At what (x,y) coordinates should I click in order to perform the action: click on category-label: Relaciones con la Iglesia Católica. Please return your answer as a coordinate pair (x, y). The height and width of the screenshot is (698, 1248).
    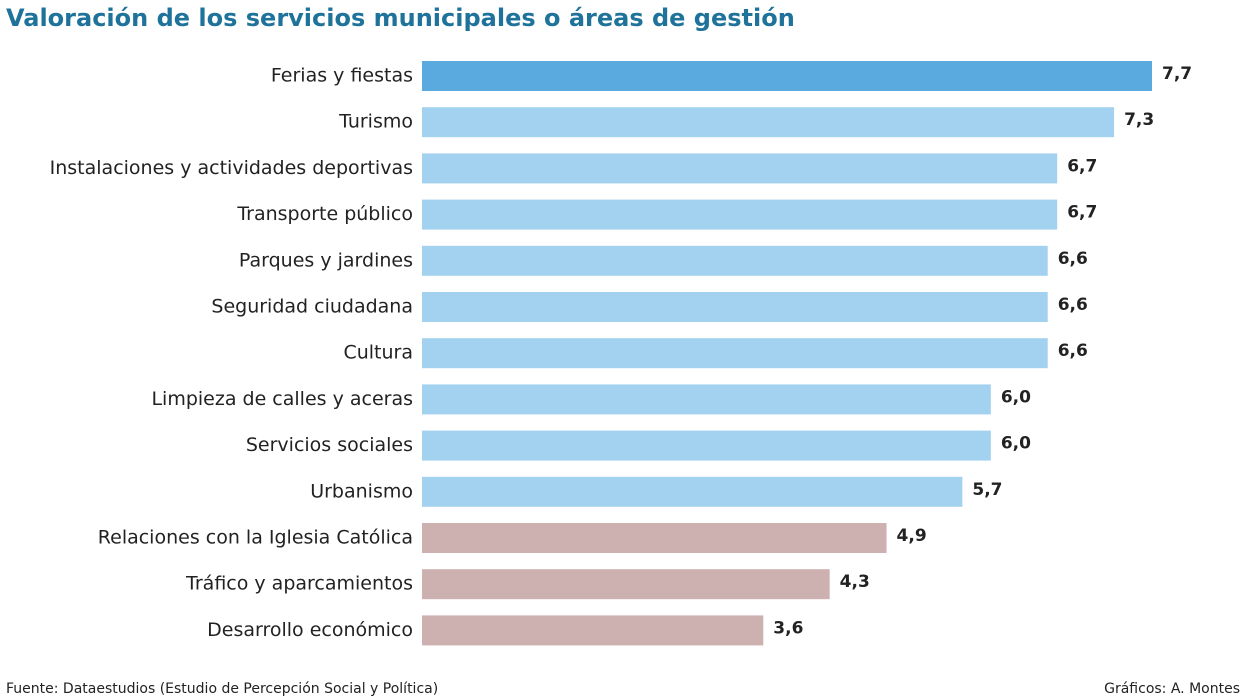
    Looking at the image, I should click on (255, 538).